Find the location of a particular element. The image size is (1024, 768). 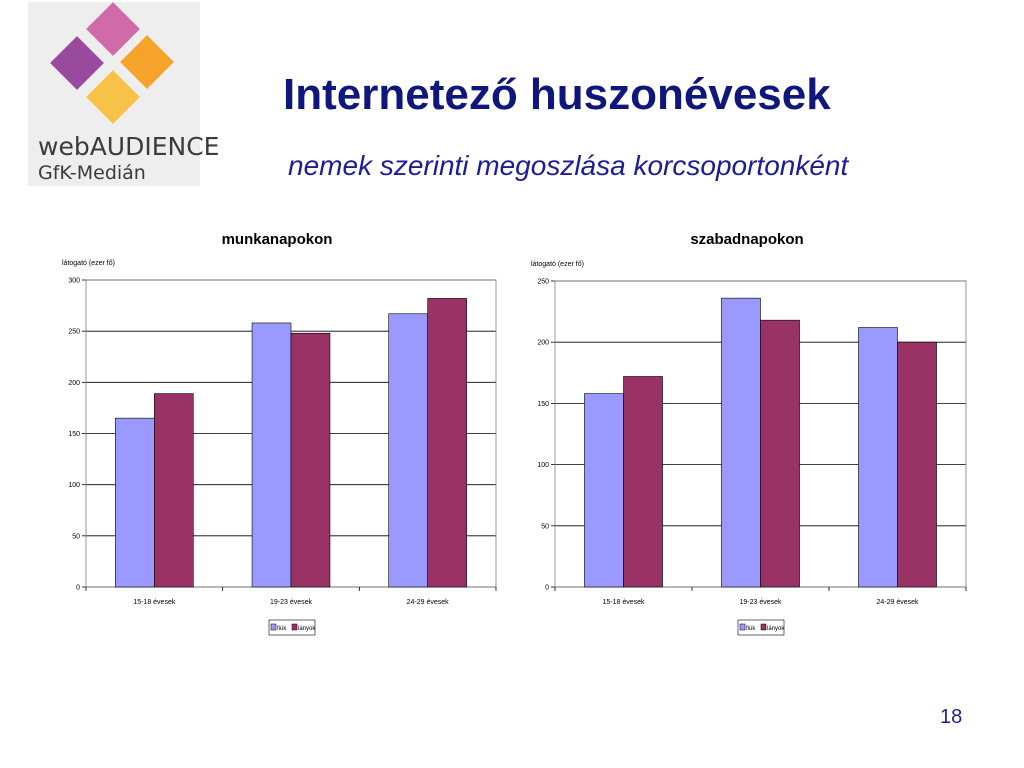

logo-text-webaudience: webAUDIENCE is located at coordinates (129, 146).